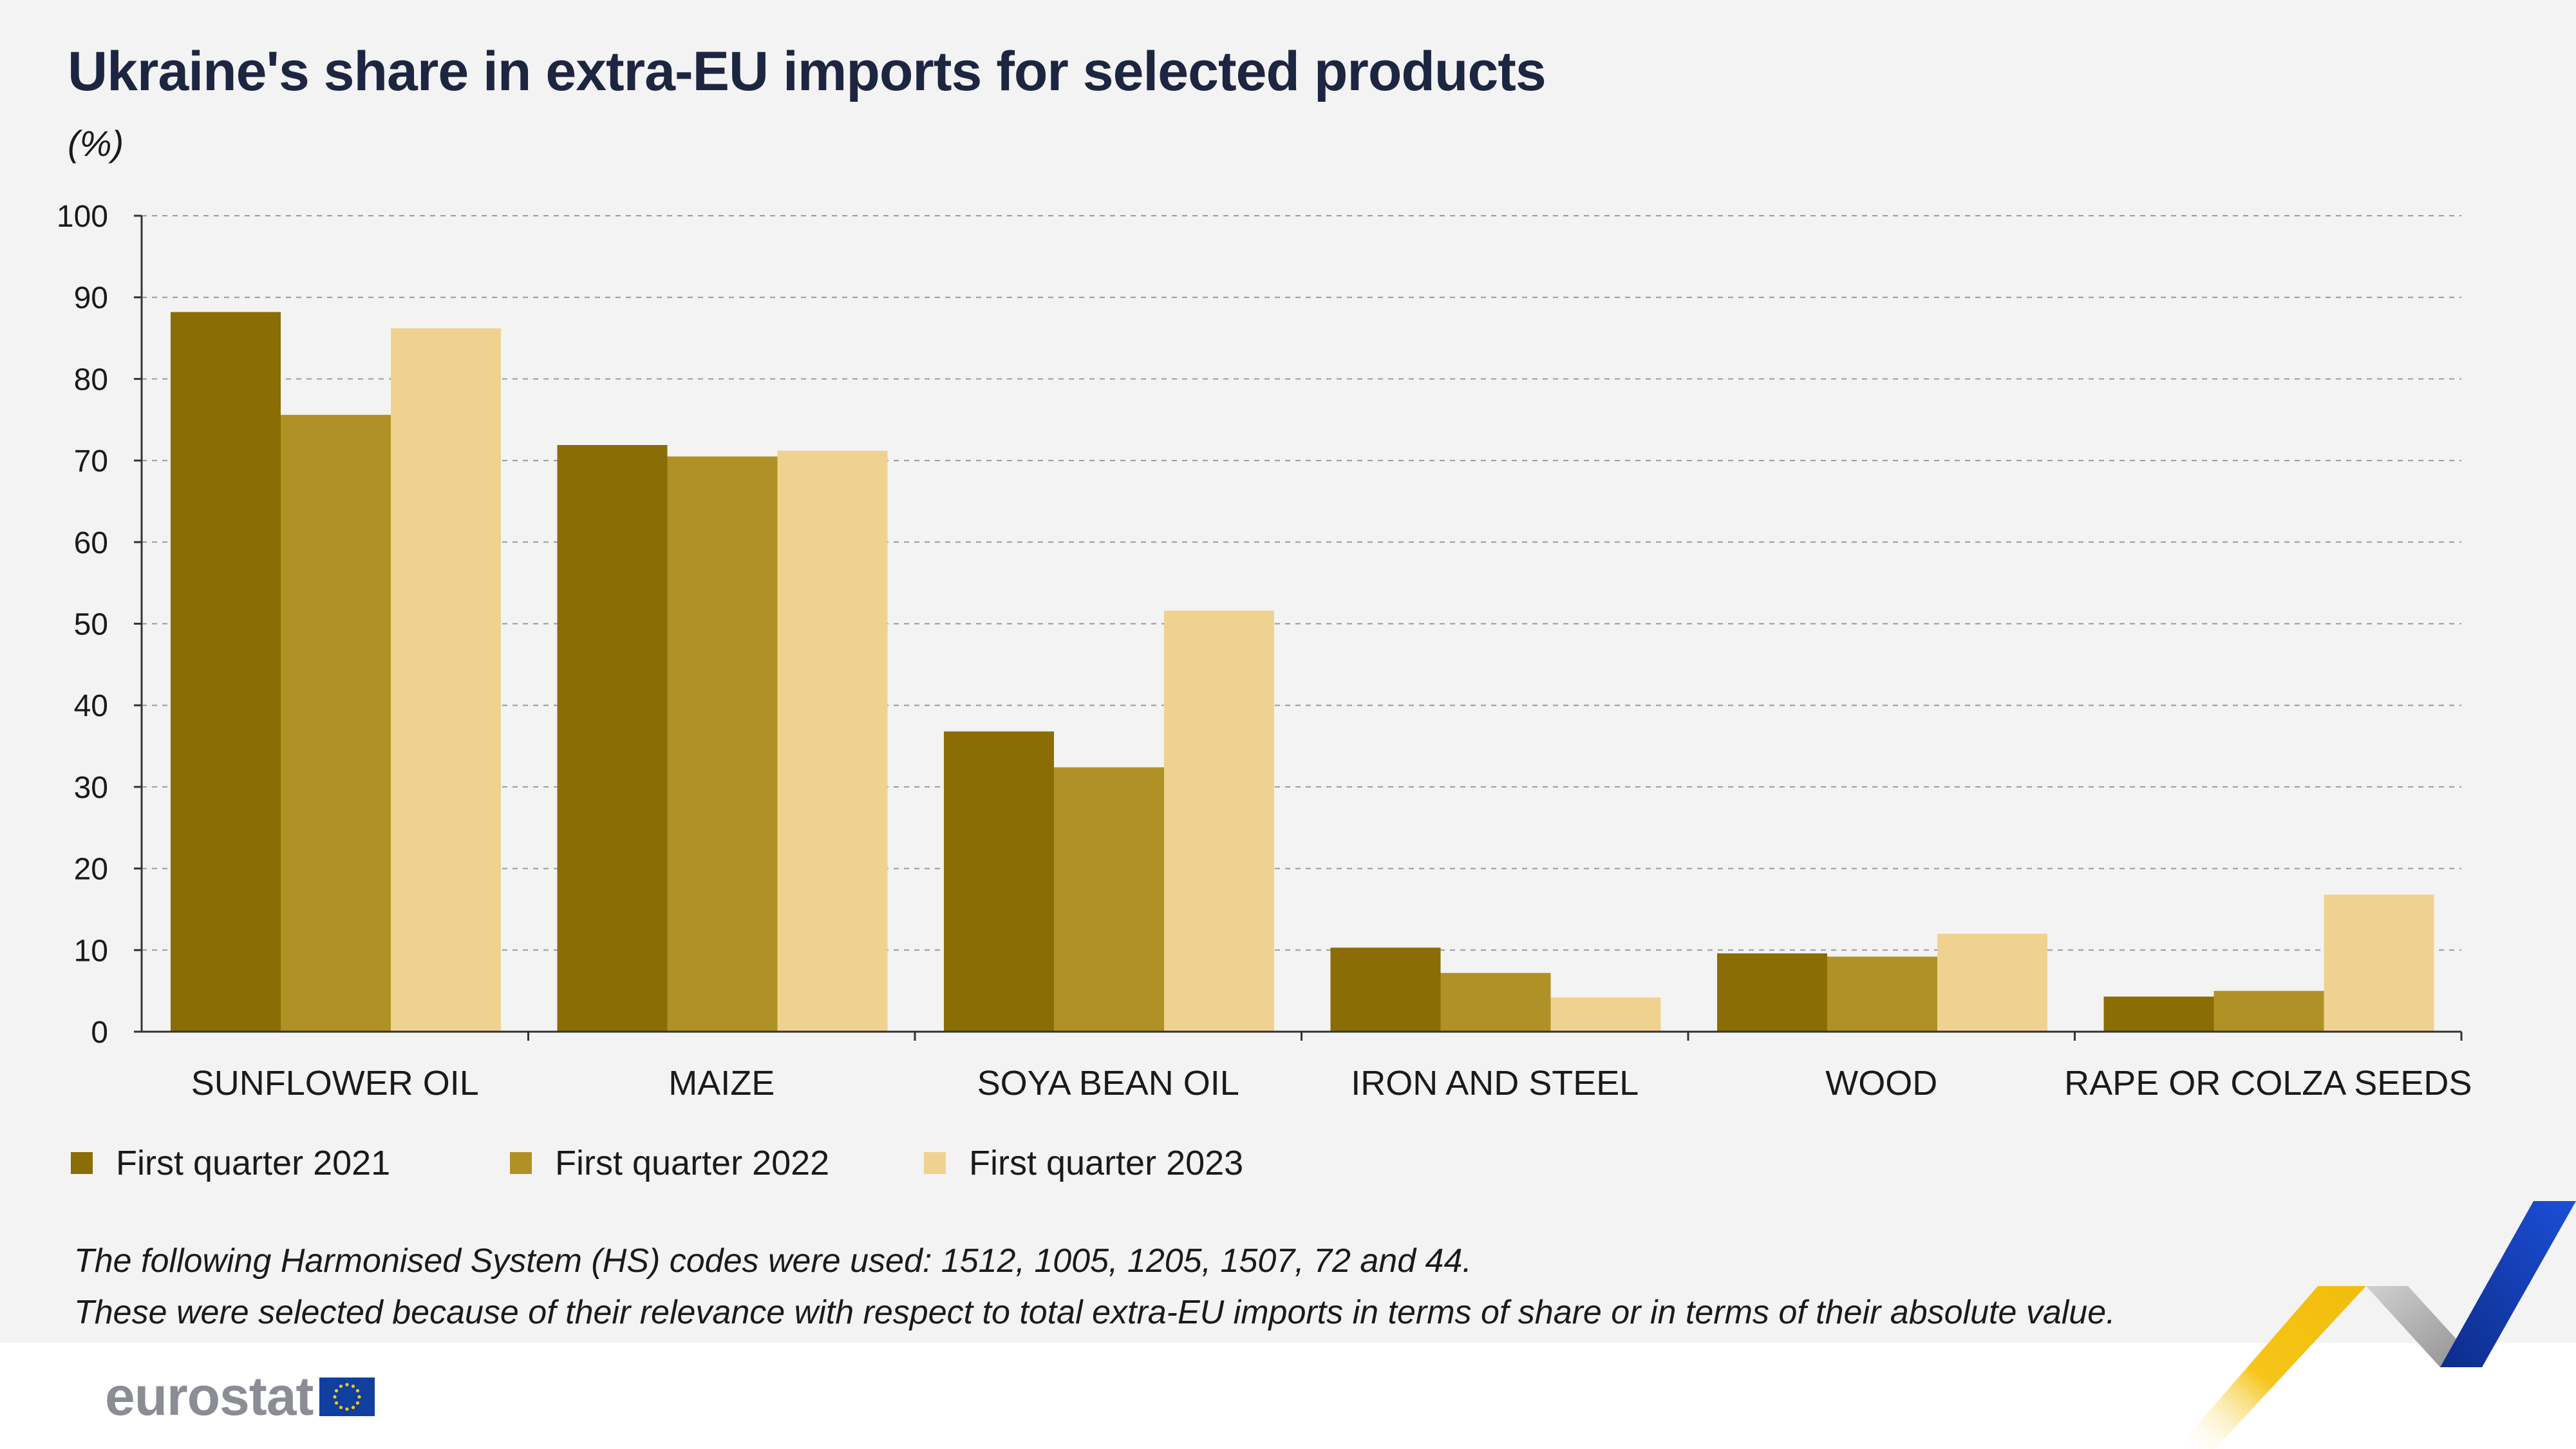 This screenshot has width=2576, height=1449. Describe the element at coordinates (96, 143) in the screenshot. I see `unit-label: (%)` at that location.